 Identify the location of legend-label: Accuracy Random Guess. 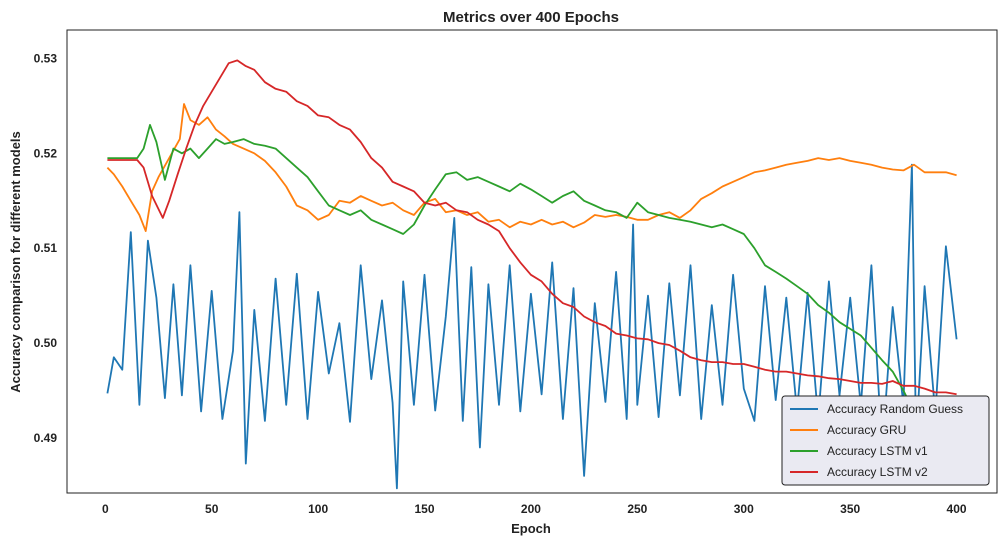
(895, 409).